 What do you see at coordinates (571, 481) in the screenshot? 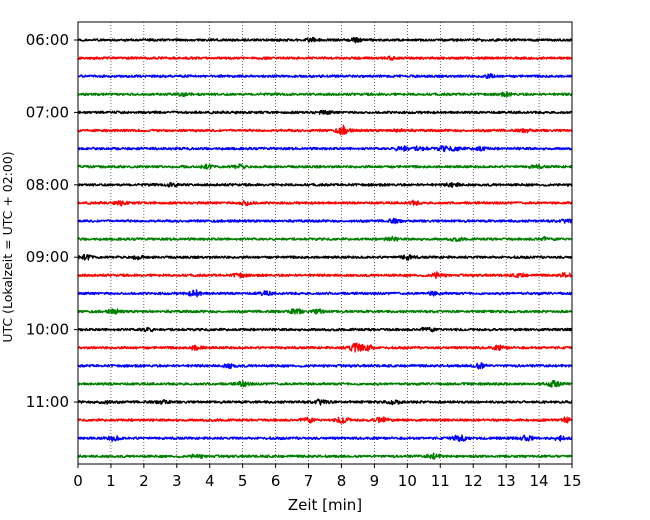
I see `x-tick-label: 15` at bounding box center [571, 481].